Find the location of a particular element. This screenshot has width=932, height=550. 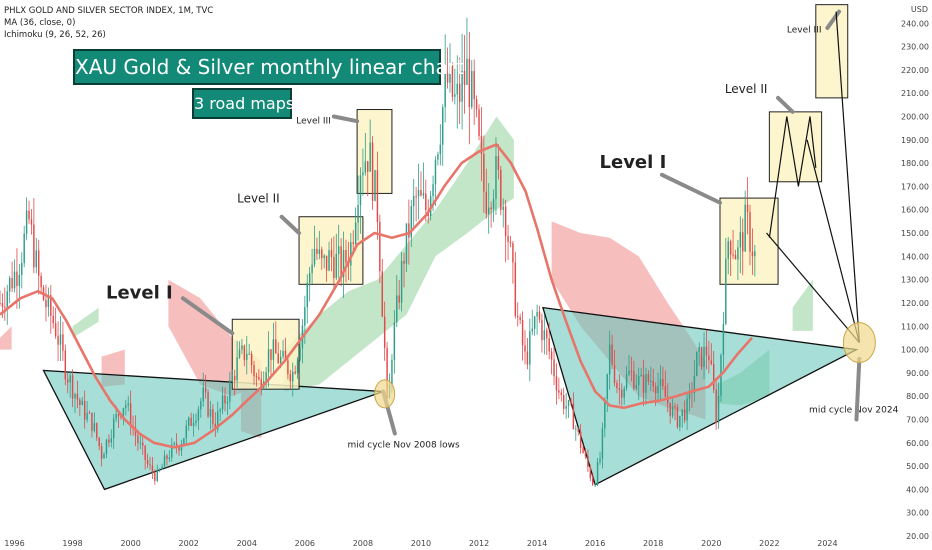

projection-line is located at coordinates (792, 177).